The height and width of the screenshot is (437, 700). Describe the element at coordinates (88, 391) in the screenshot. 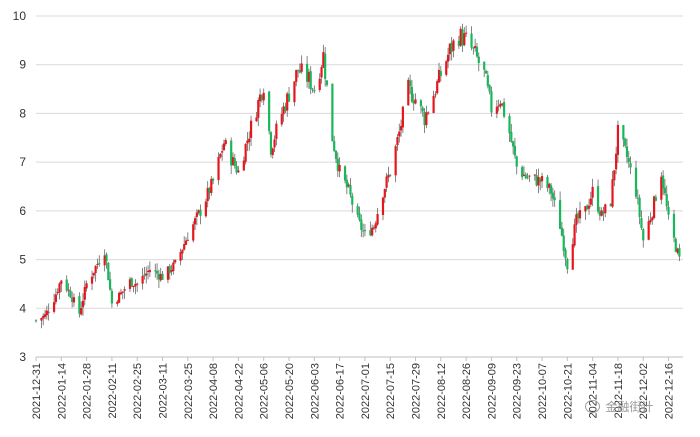

I see `x-tick-label: 2022-01-28` at that location.